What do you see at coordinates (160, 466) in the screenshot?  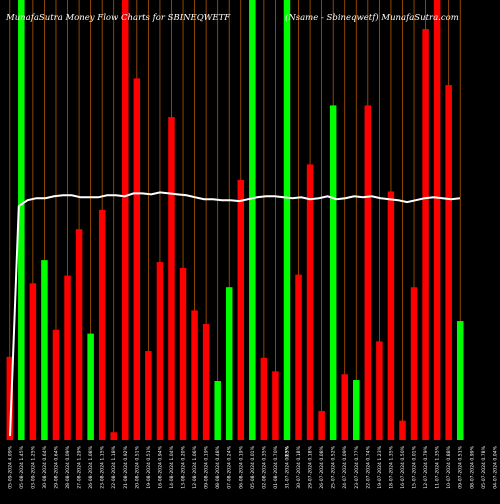 I see `x-tick-label: 16-08-2024 0.94%` at bounding box center [160, 466].